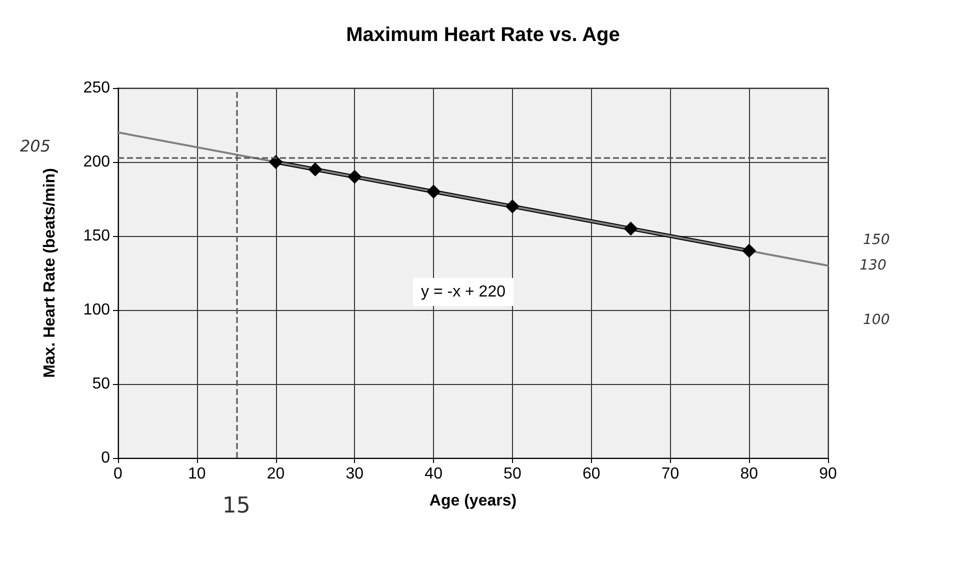  Describe the element at coordinates (118, 474) in the screenshot. I see `x-tick-label: 0` at that location.